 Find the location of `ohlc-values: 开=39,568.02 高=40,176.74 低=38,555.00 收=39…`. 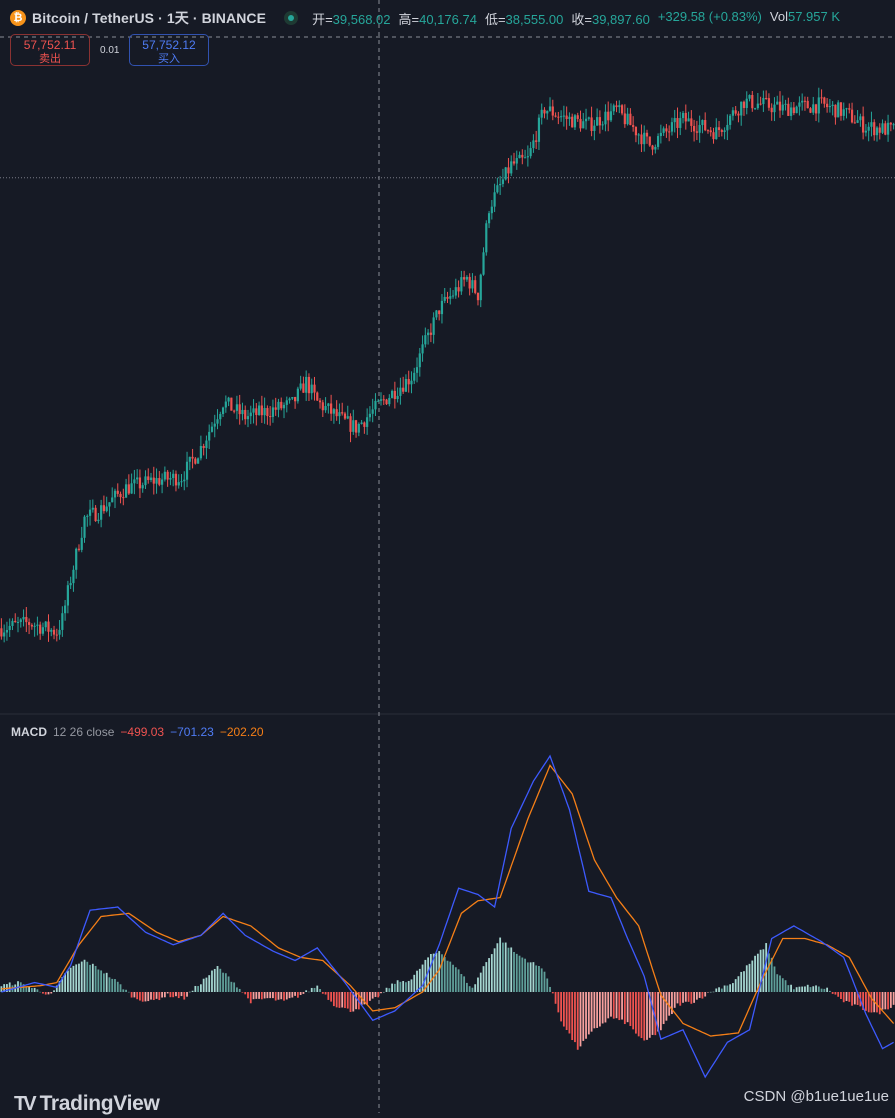

ohlc-values: 开=39,568.02 高=40,176.74 低=38,555.00 收=39… is located at coordinates (576, 18).